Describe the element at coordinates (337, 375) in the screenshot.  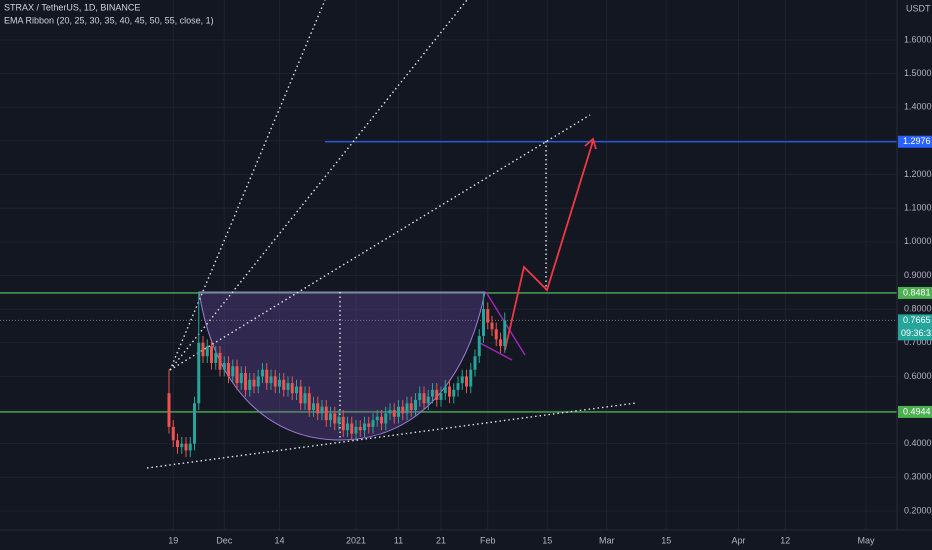
I see `candles` at that location.